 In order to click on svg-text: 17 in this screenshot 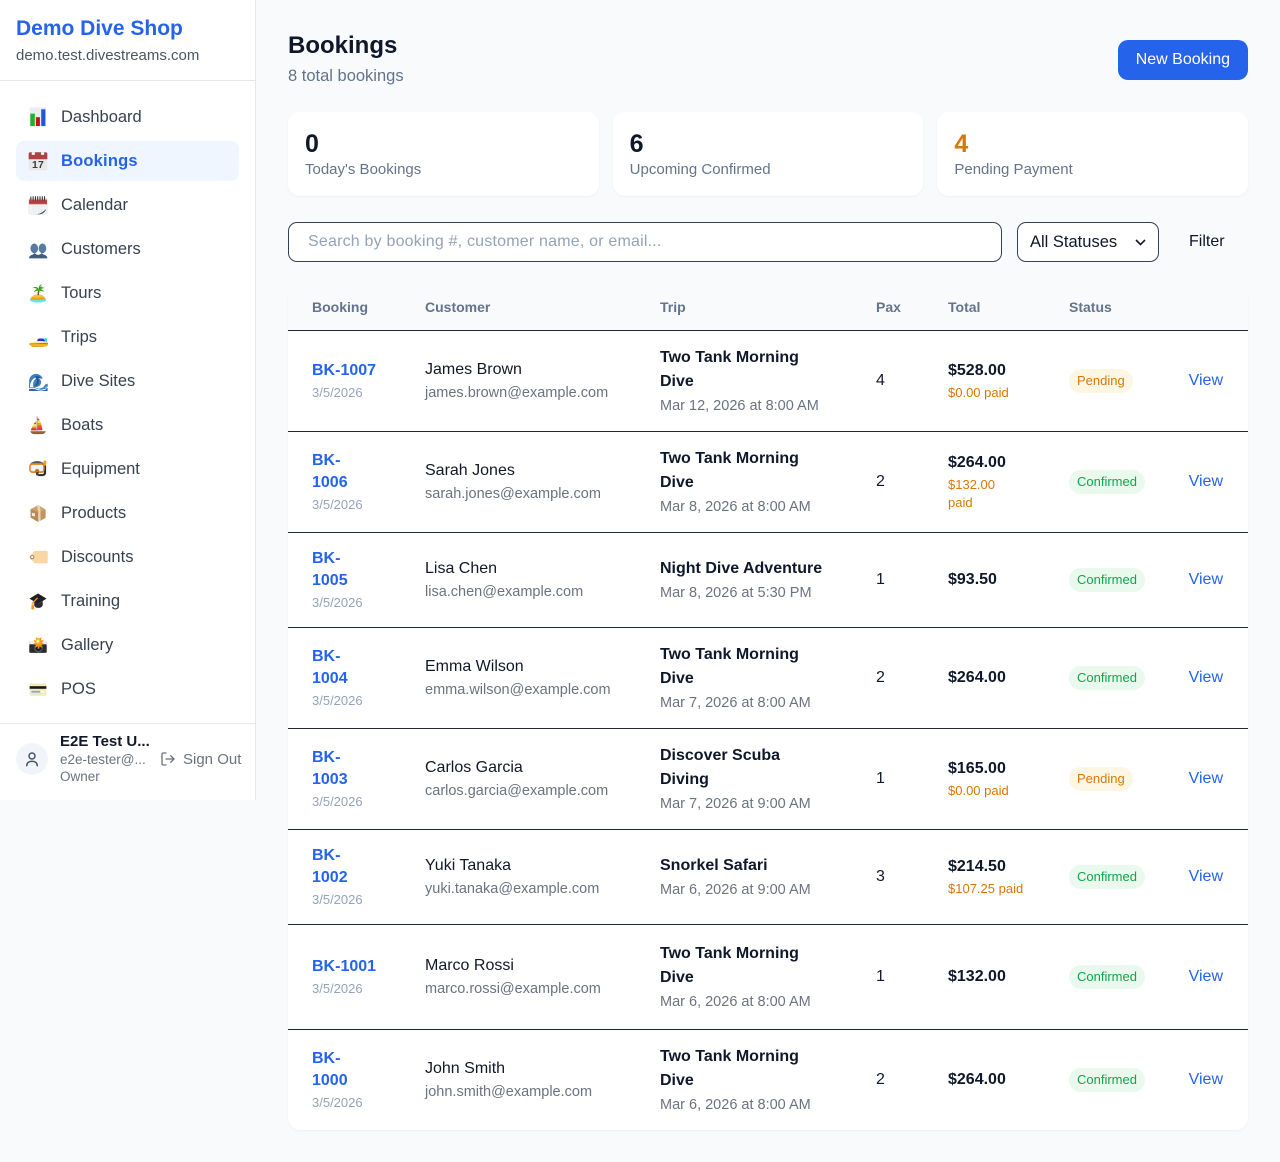, I will do `click(38, 165)`.